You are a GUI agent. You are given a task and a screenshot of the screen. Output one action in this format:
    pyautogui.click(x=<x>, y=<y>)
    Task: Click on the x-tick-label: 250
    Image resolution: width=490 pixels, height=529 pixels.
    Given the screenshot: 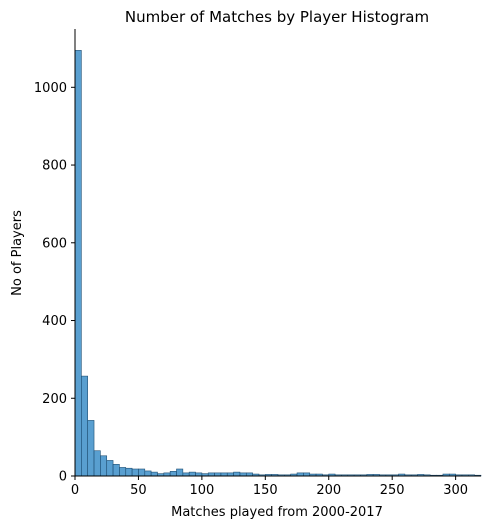 What is the action you would take?
    pyautogui.click(x=392, y=490)
    